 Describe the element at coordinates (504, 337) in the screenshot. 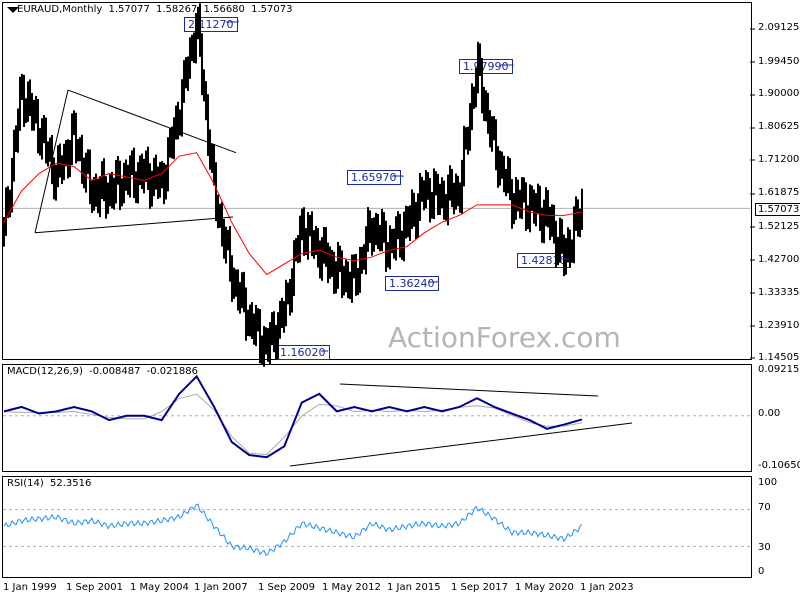

I see `watermark: ActionForex.com` at that location.